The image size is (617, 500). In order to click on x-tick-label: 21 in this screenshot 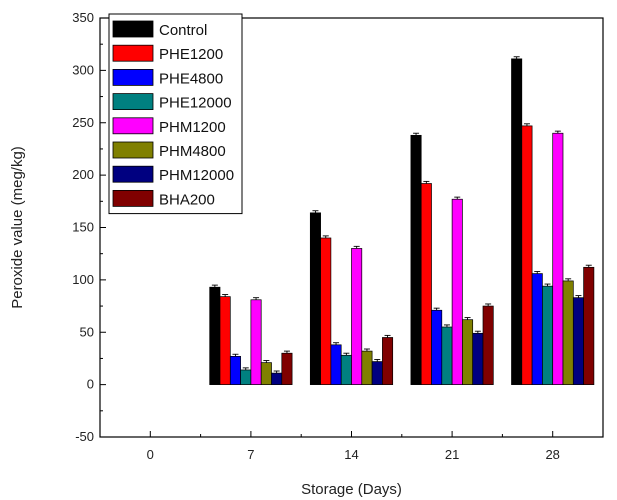, I will do `click(452, 454)`.